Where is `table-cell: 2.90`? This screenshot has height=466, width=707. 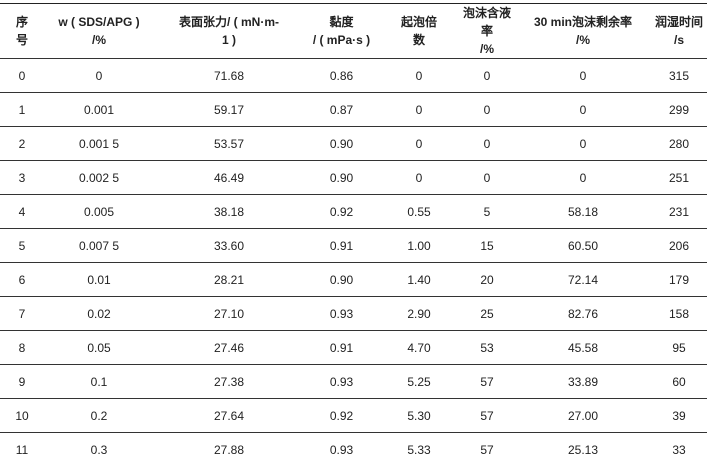 table-cell: 2.90 is located at coordinates (419, 314).